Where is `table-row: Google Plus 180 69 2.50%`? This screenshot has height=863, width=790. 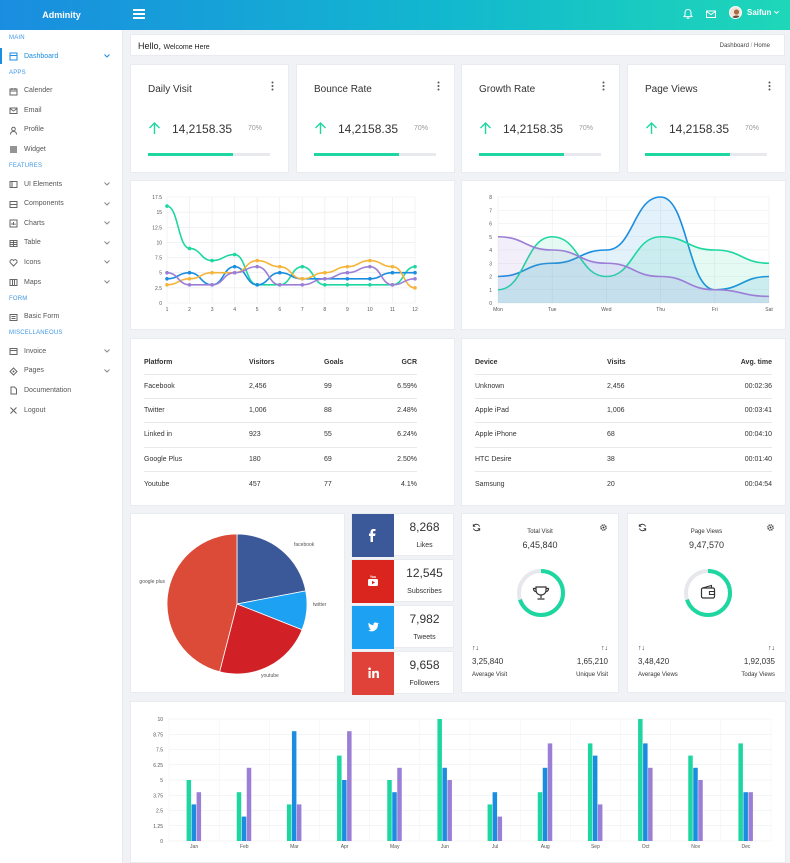
table-row: Google Plus 180 69 2.50% is located at coordinates (280, 460).